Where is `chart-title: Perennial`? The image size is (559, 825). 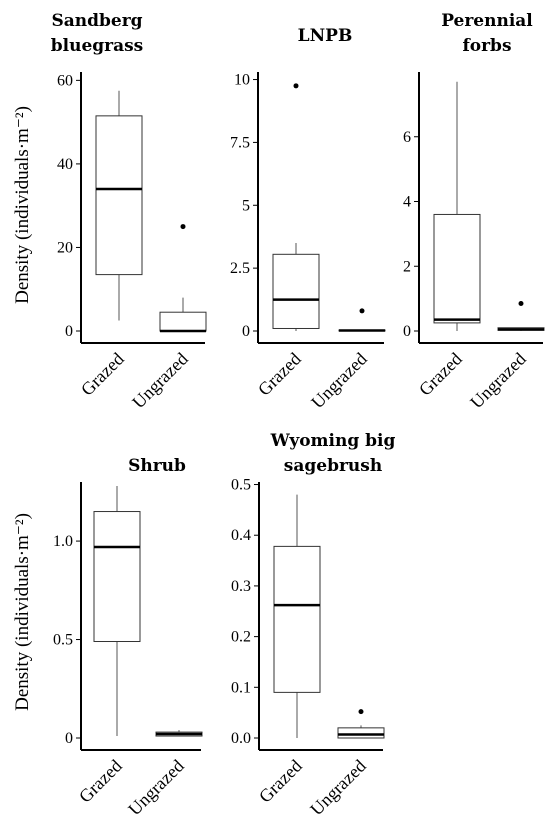
chart-title: Perennial is located at coordinates (487, 21).